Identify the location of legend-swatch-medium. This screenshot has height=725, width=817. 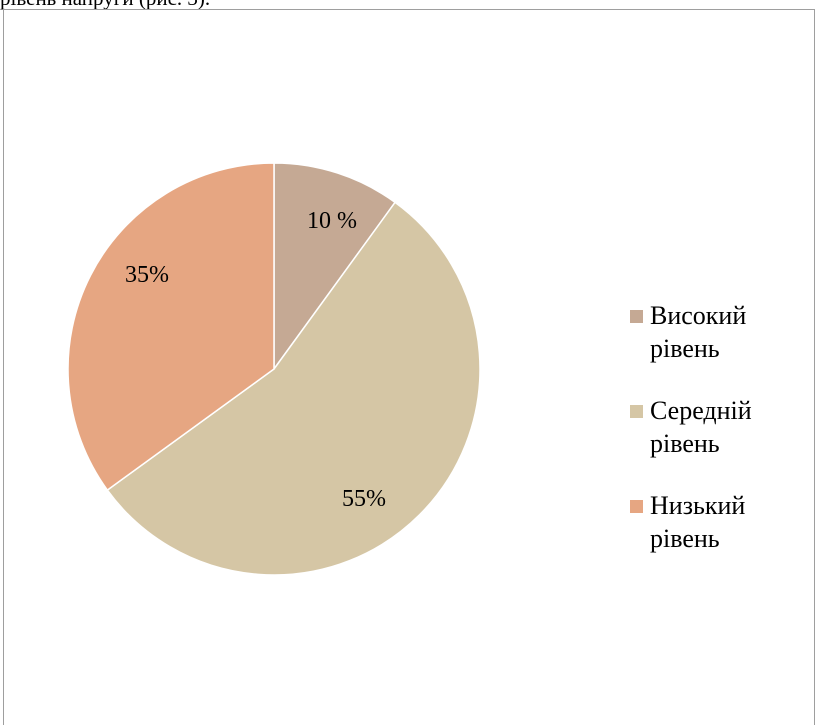
(636, 411).